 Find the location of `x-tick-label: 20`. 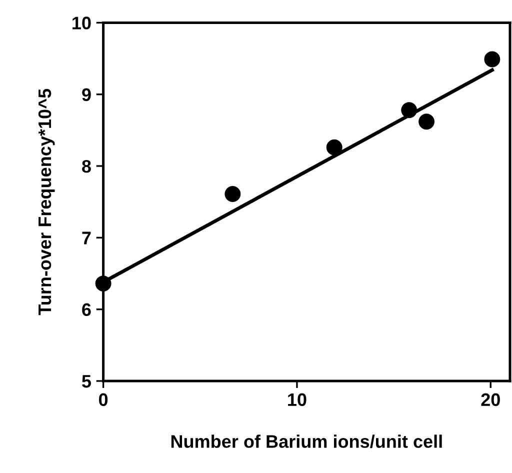

x-tick-label: 20 is located at coordinates (490, 399).